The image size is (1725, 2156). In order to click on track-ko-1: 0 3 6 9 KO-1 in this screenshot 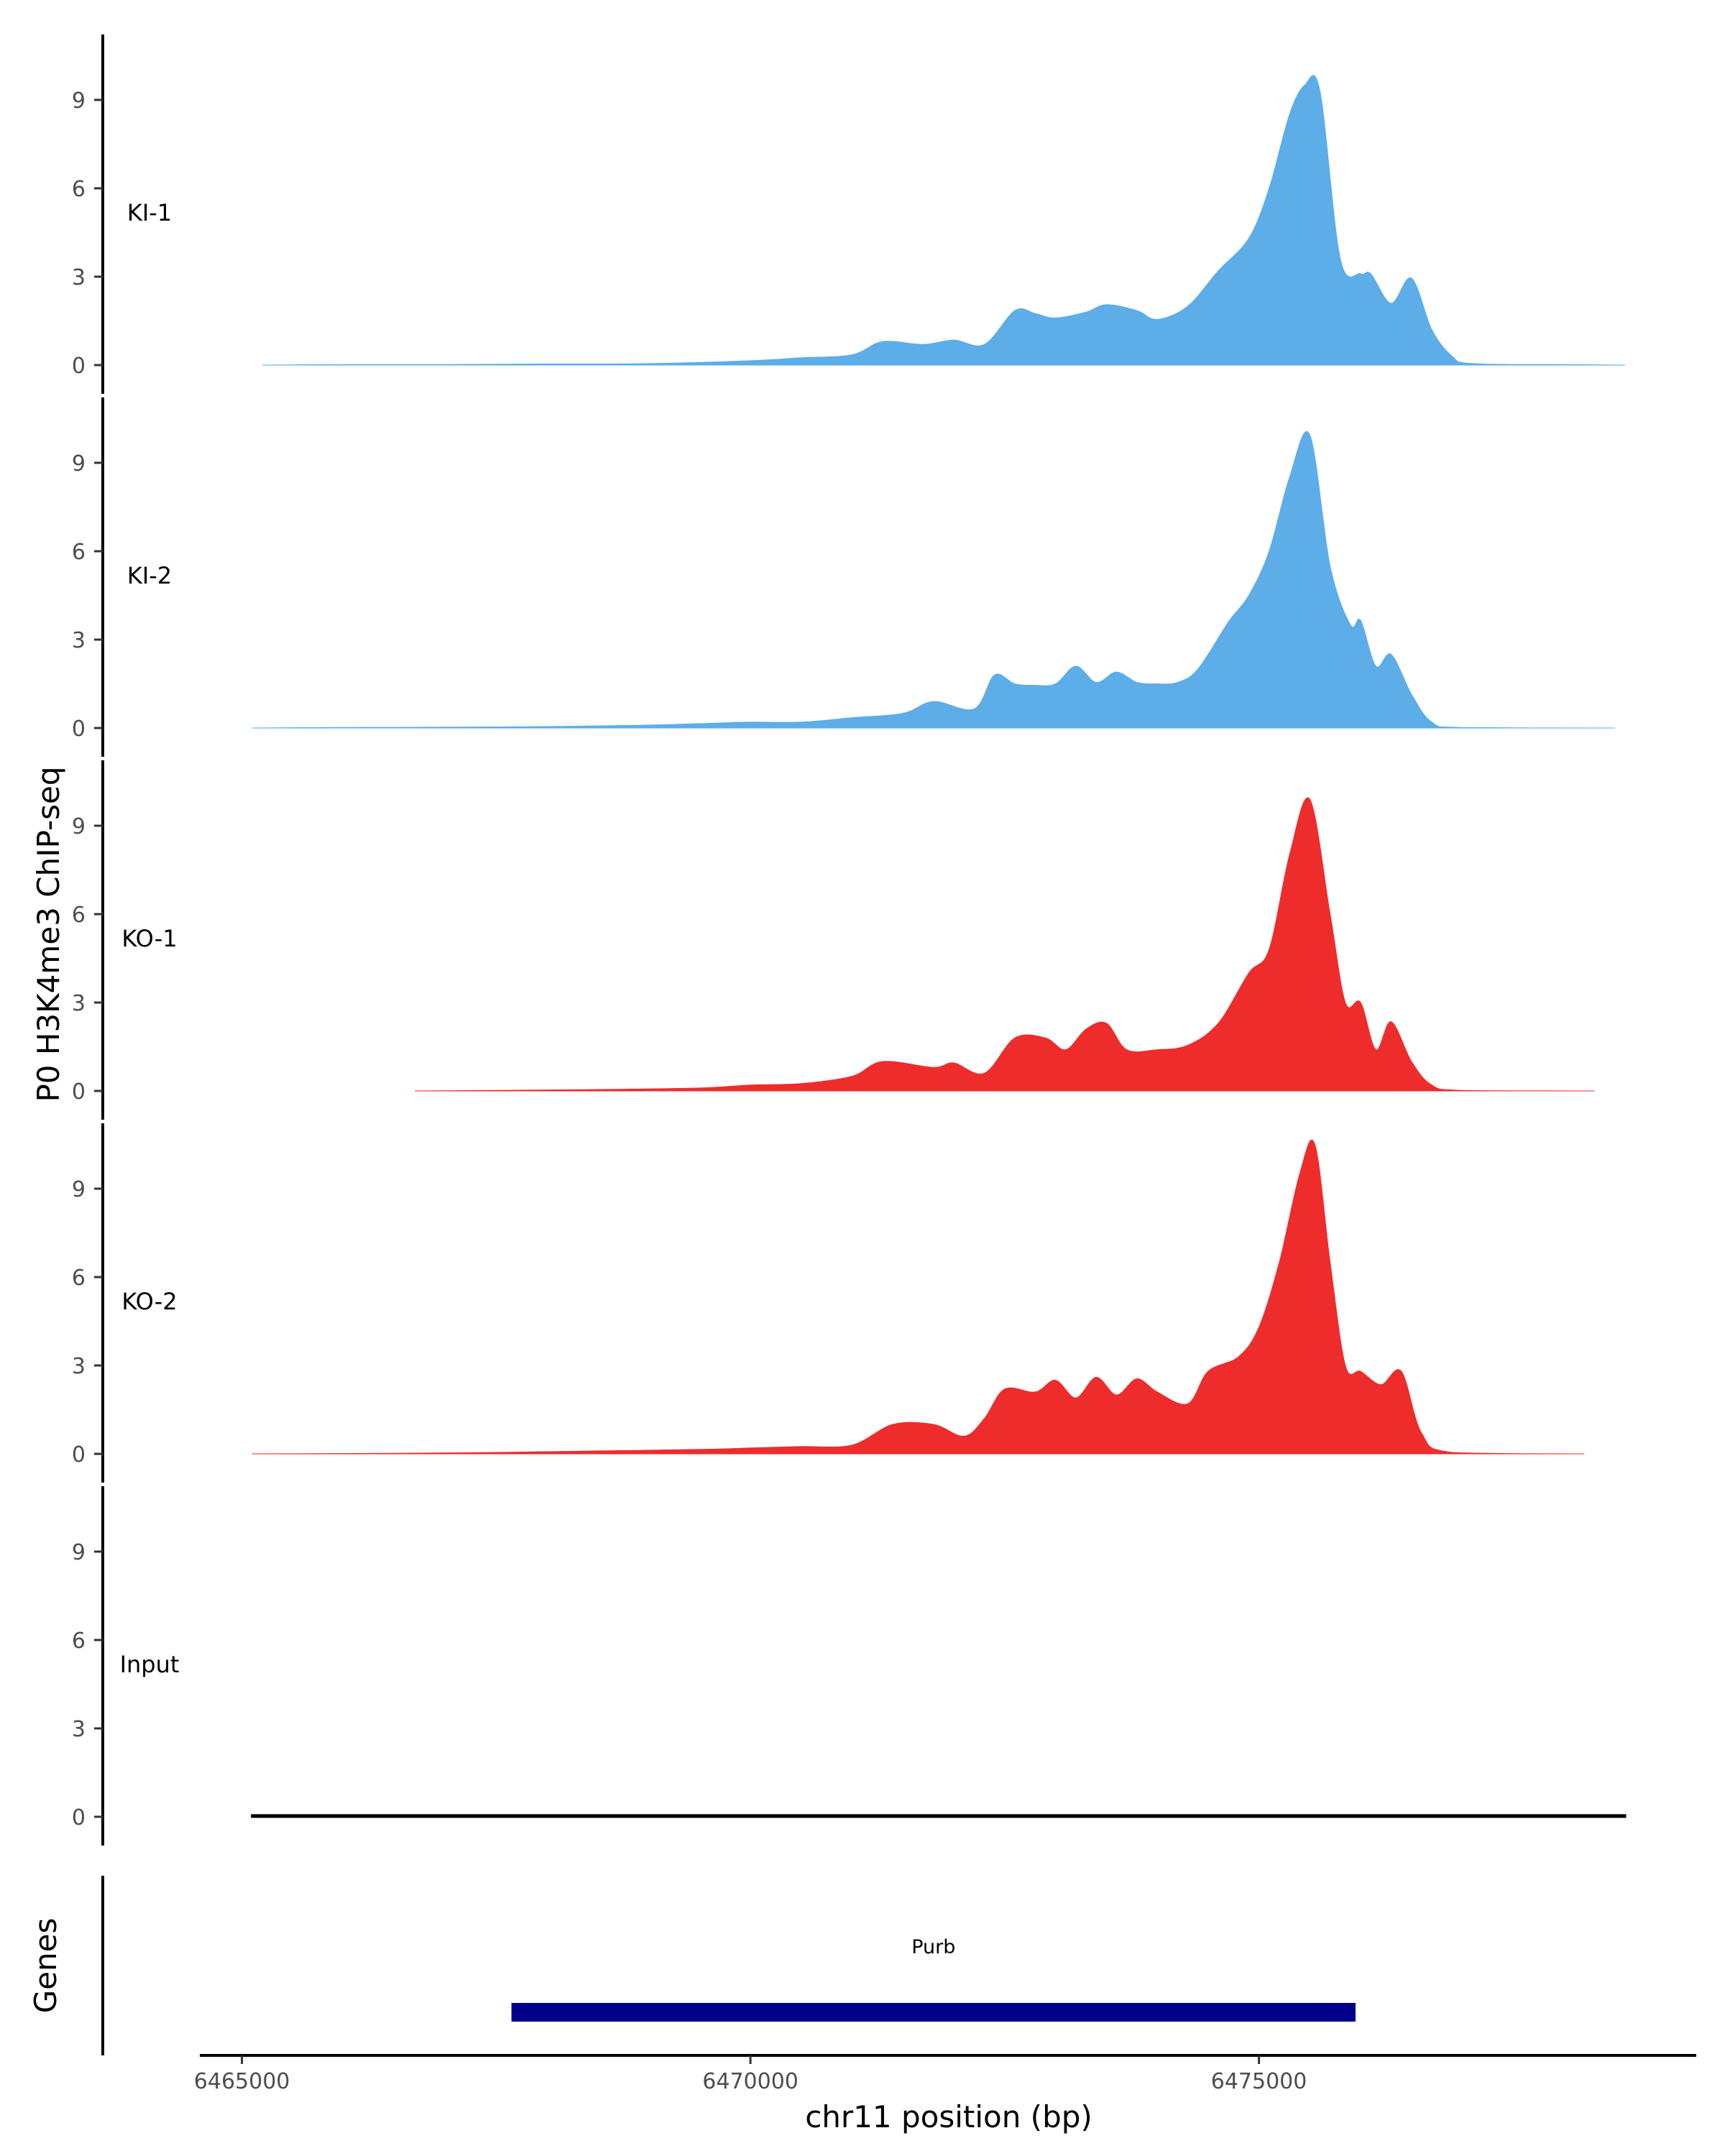, I will do `click(833, 940)`.